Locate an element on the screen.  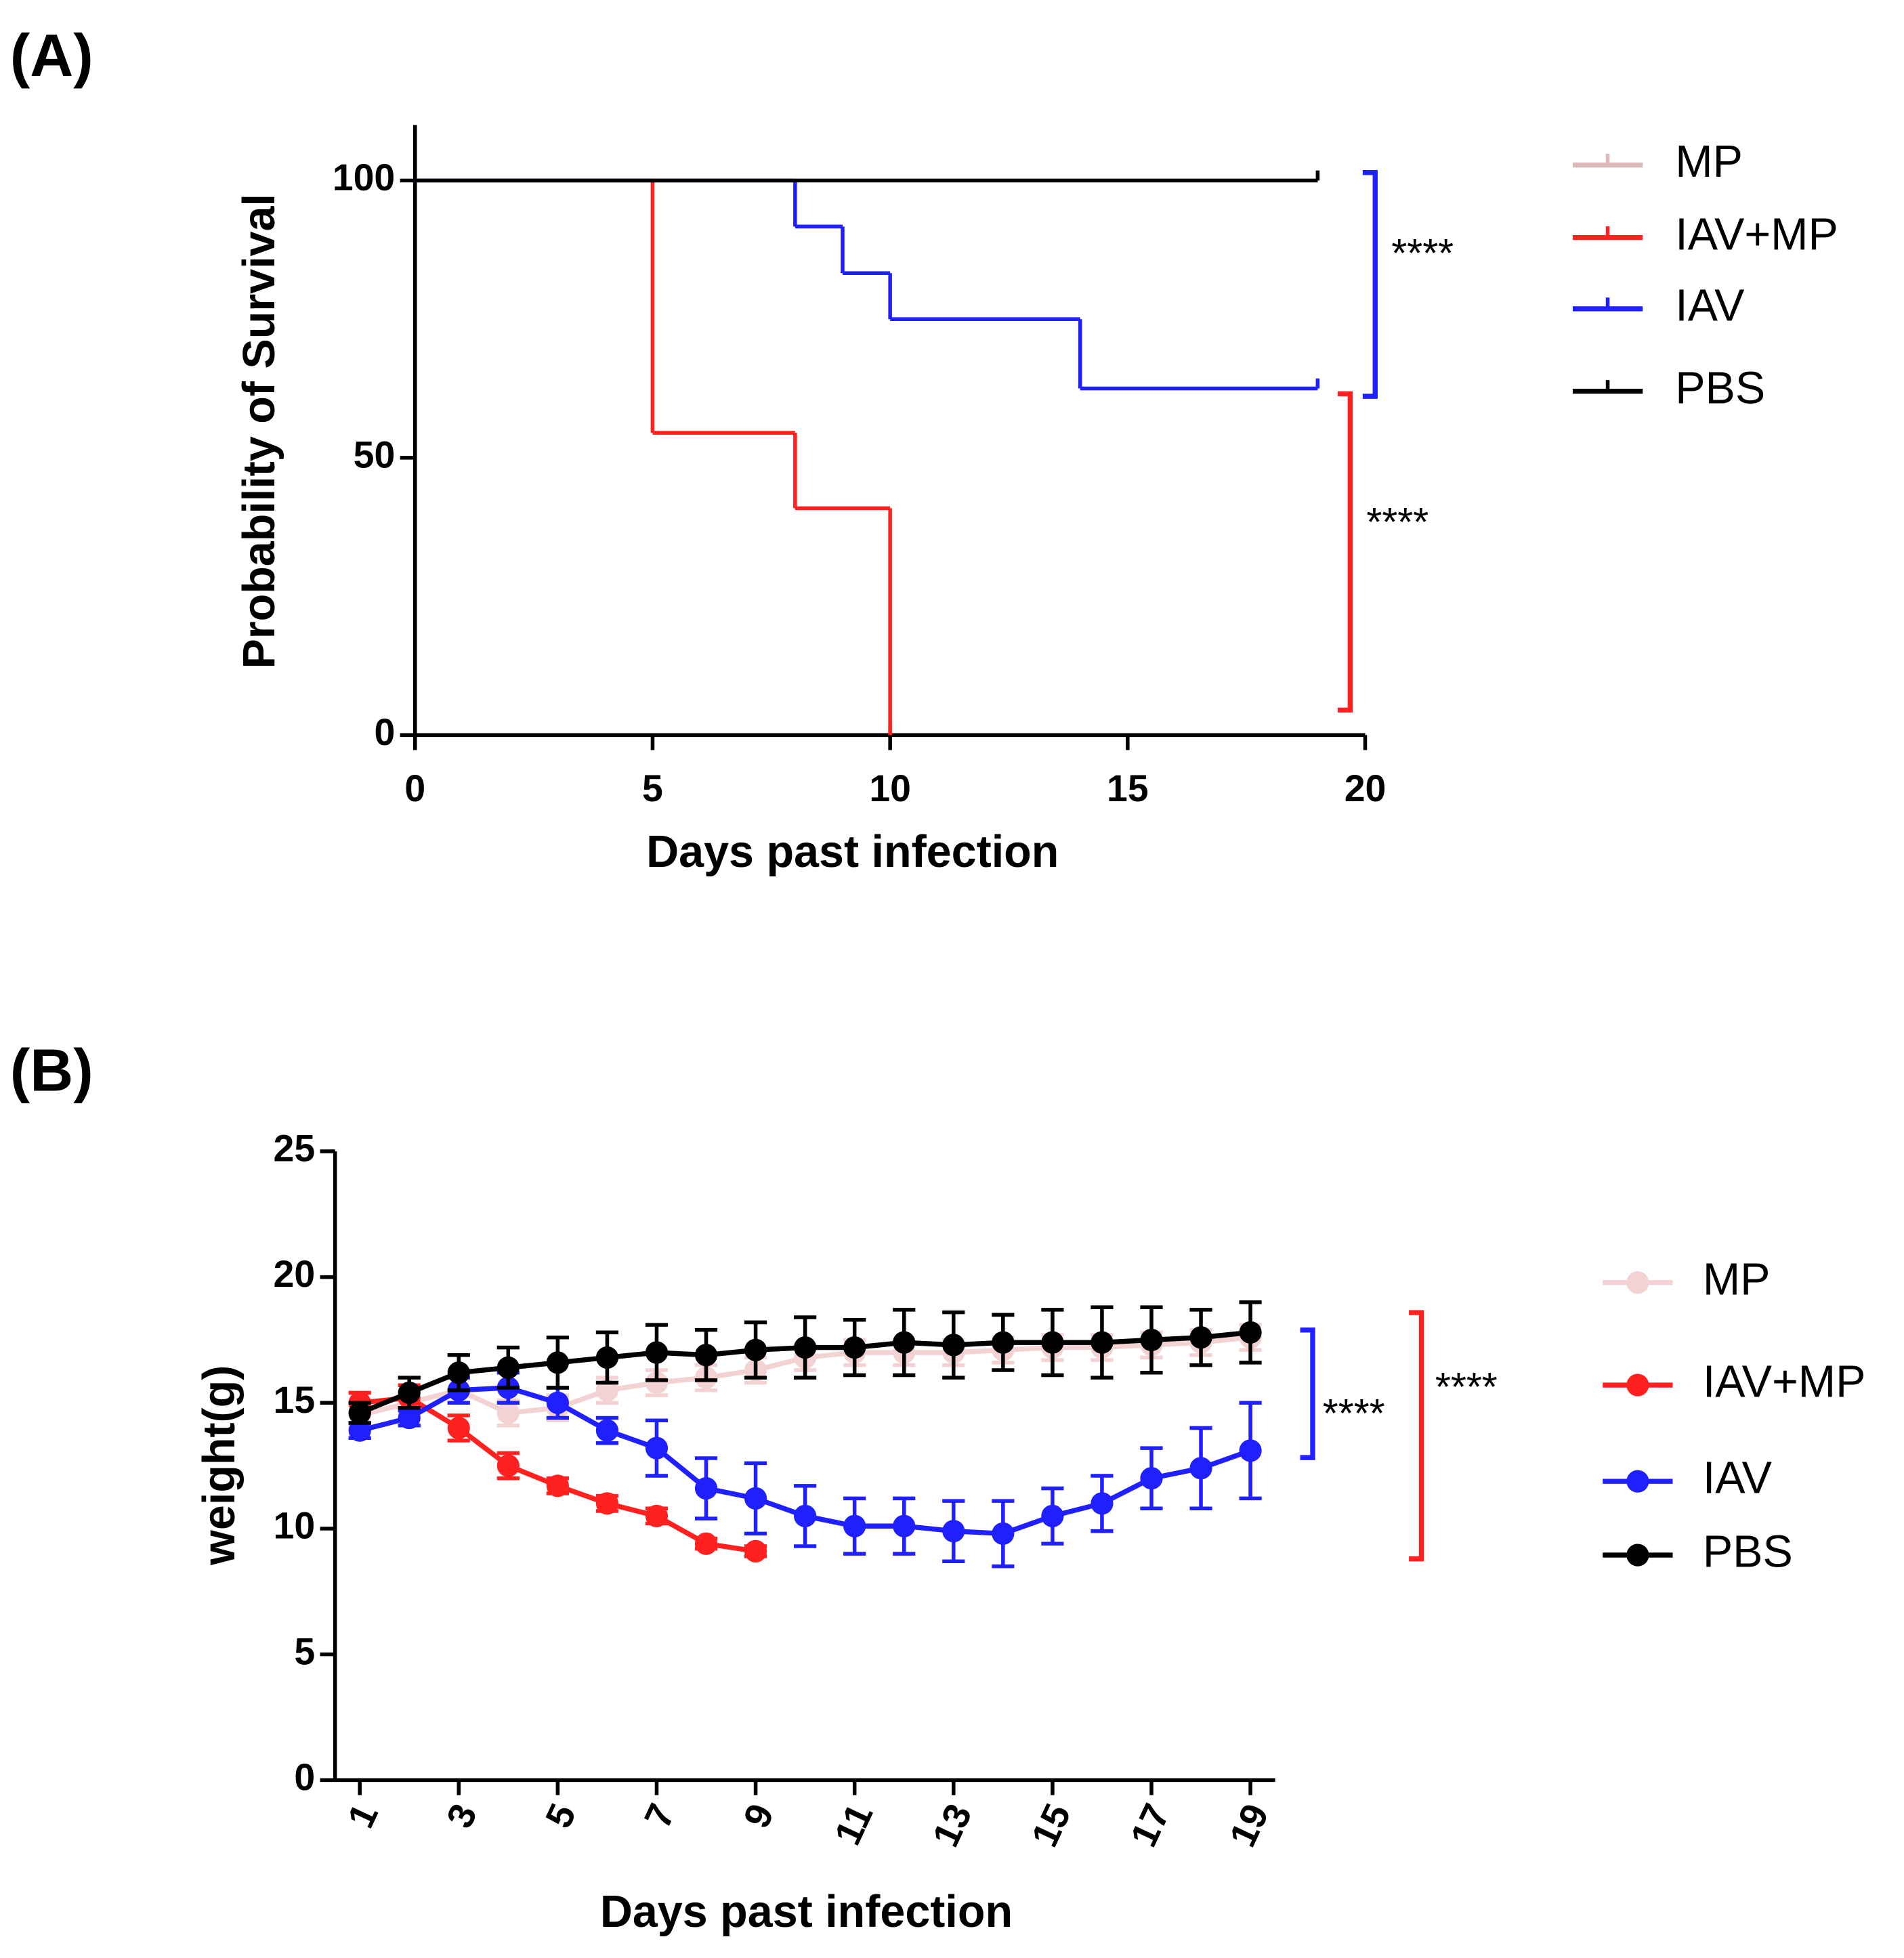
x-tick-label: 0 is located at coordinates (415, 788).